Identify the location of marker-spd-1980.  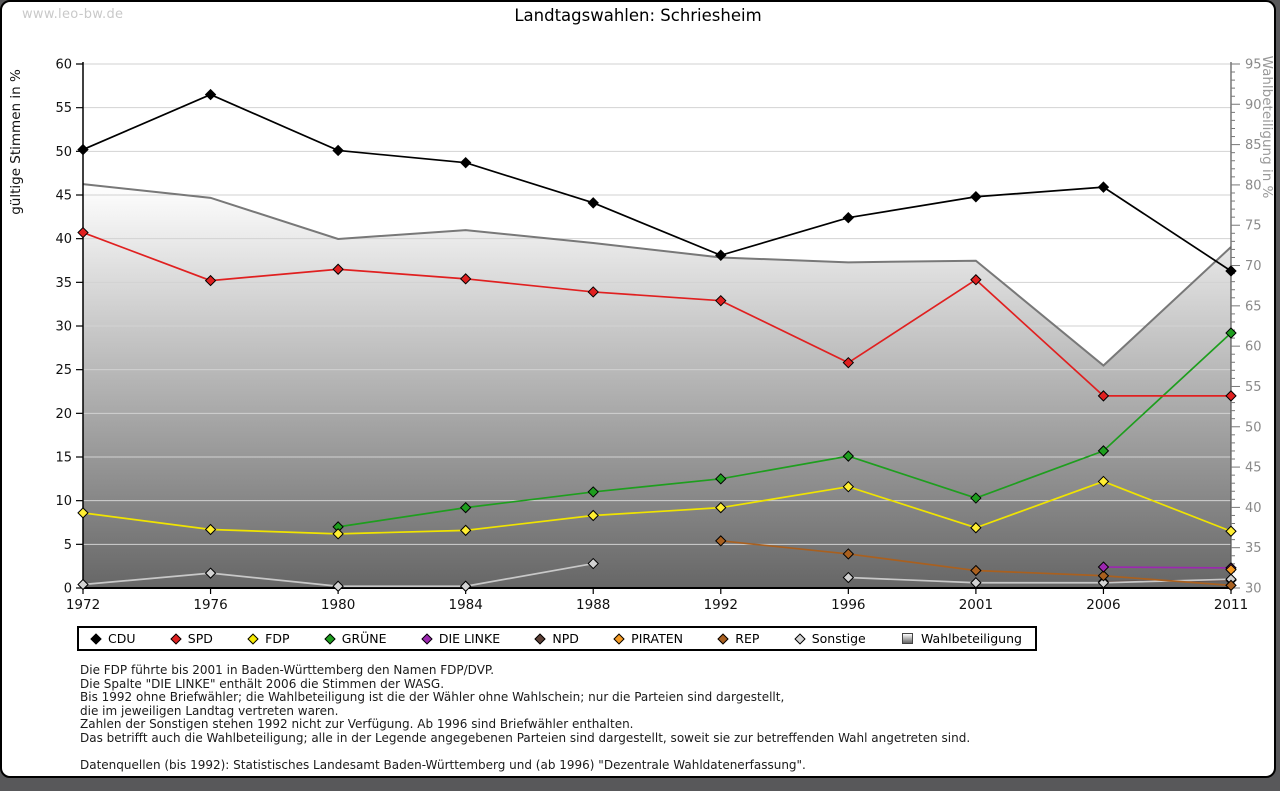
(338, 269).